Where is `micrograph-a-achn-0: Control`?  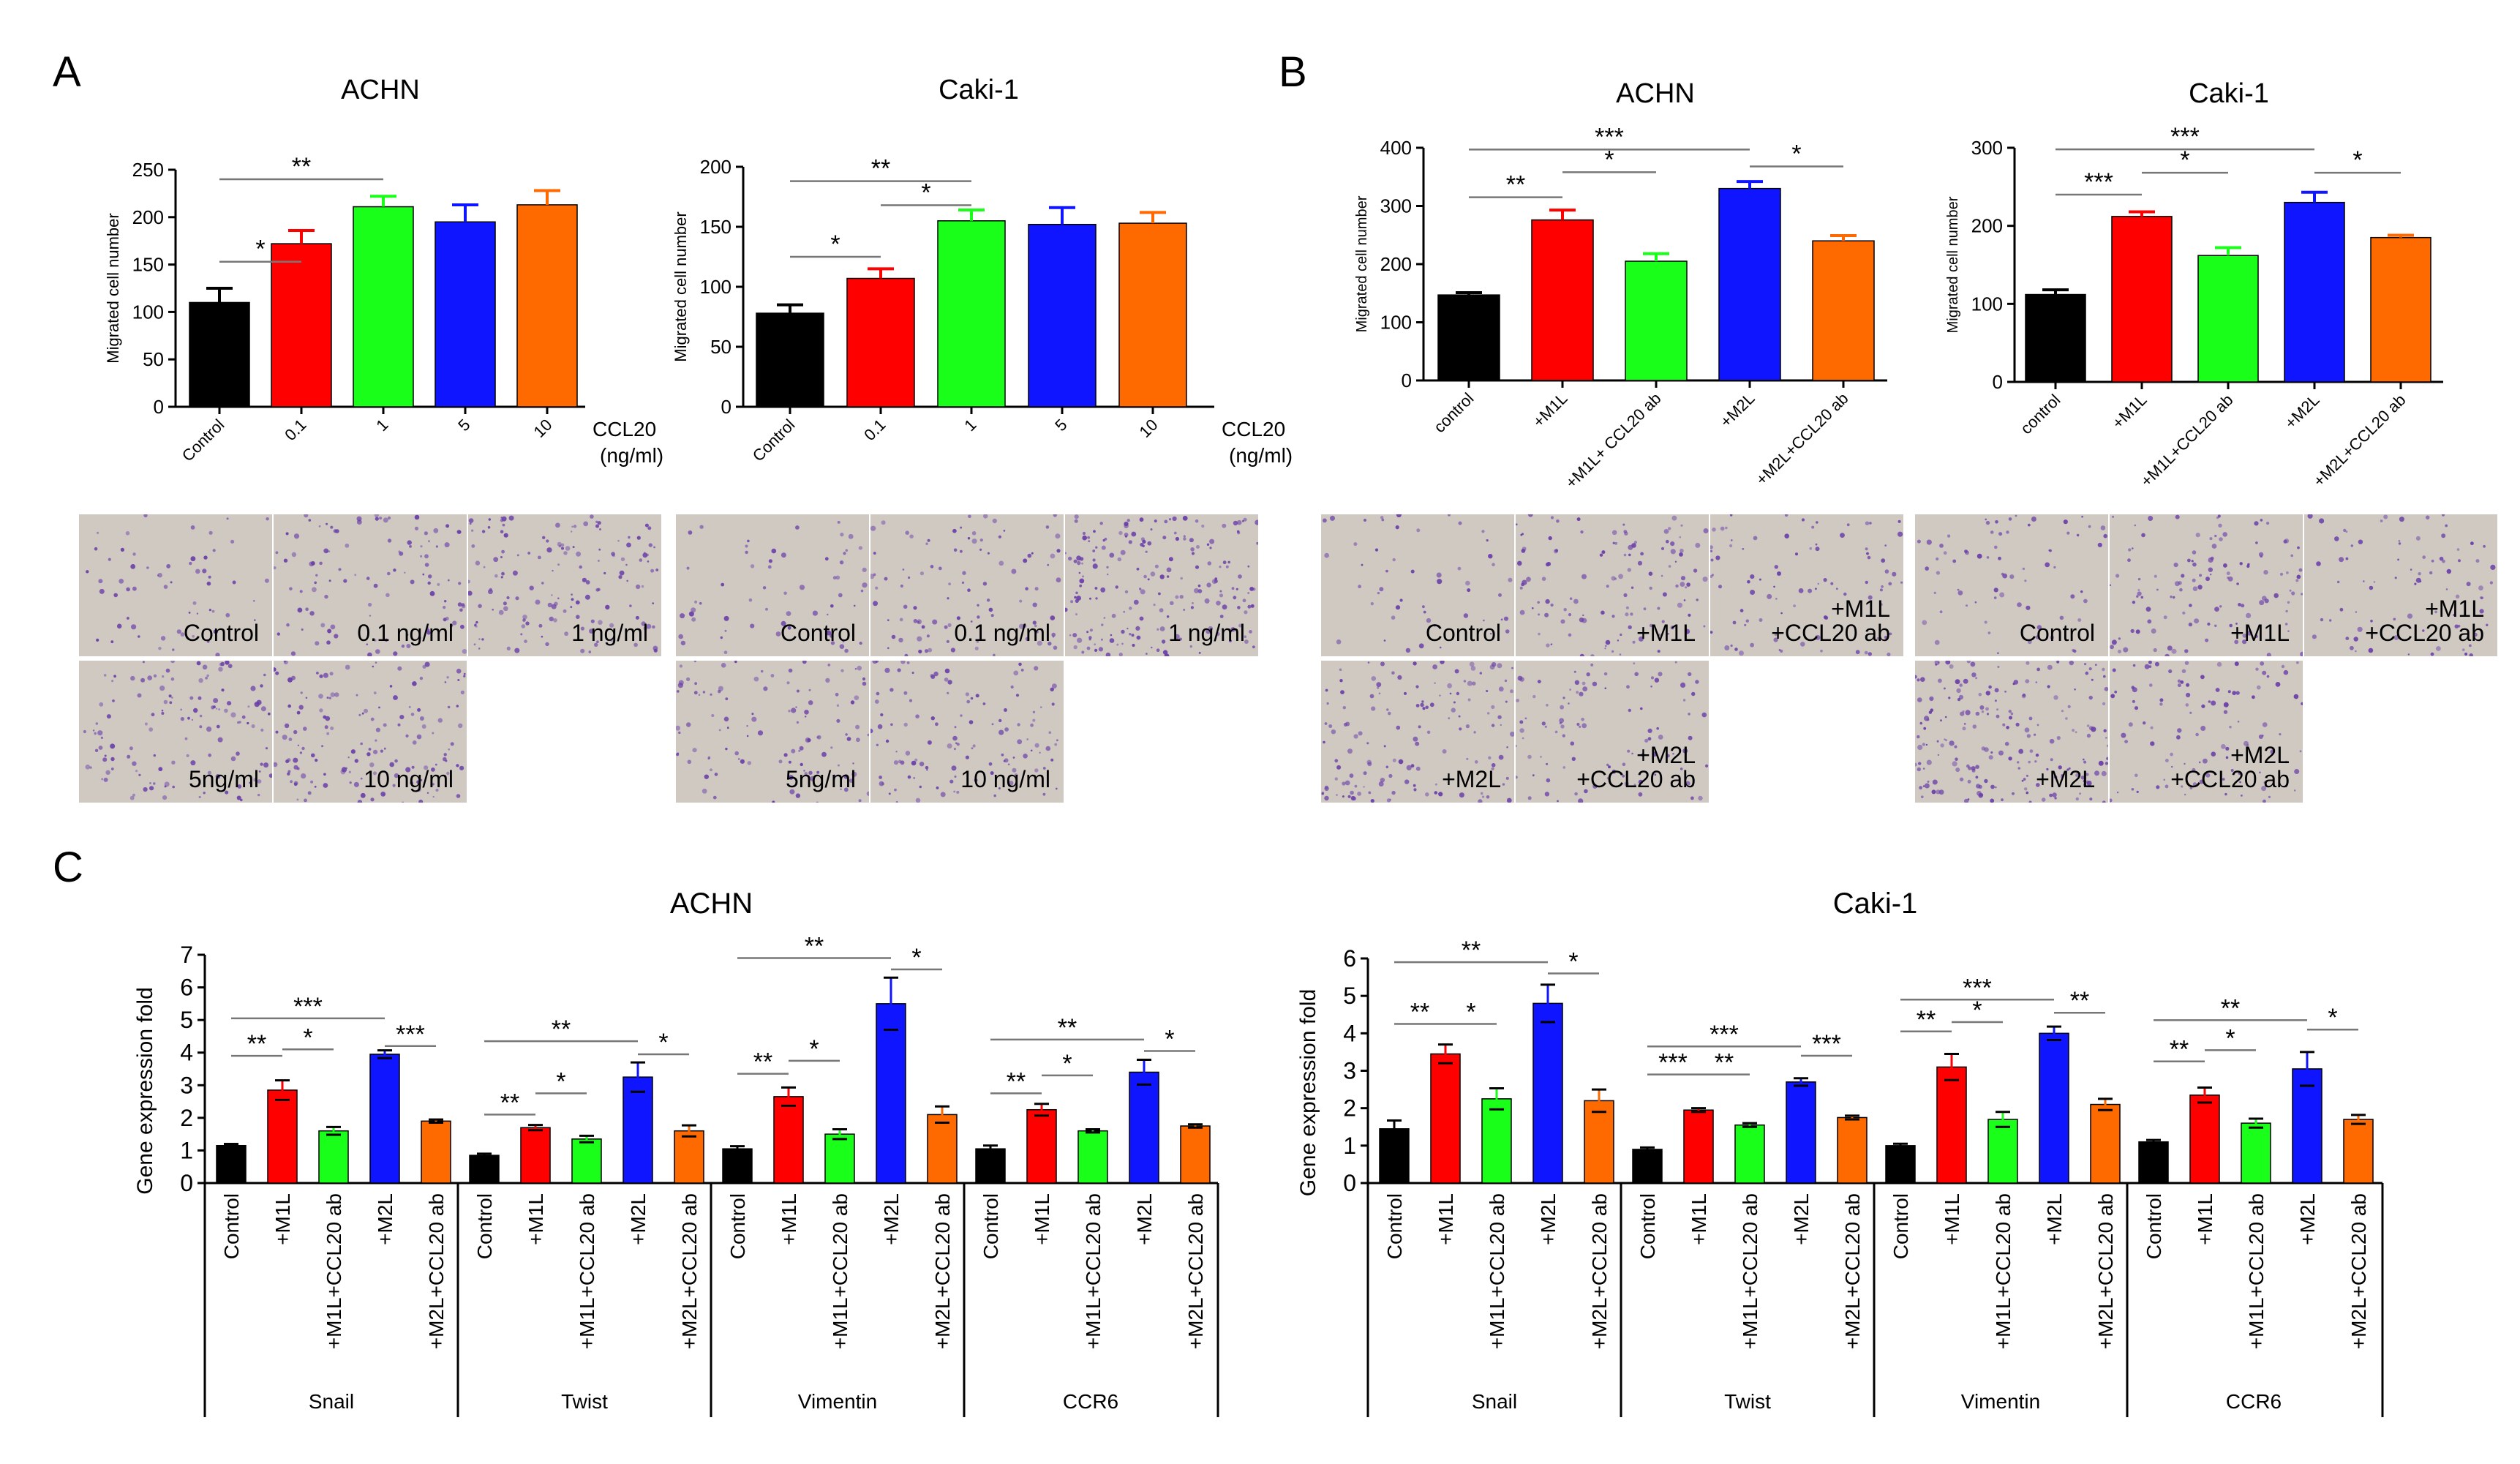
micrograph-a-achn-0: Control is located at coordinates (176, 585).